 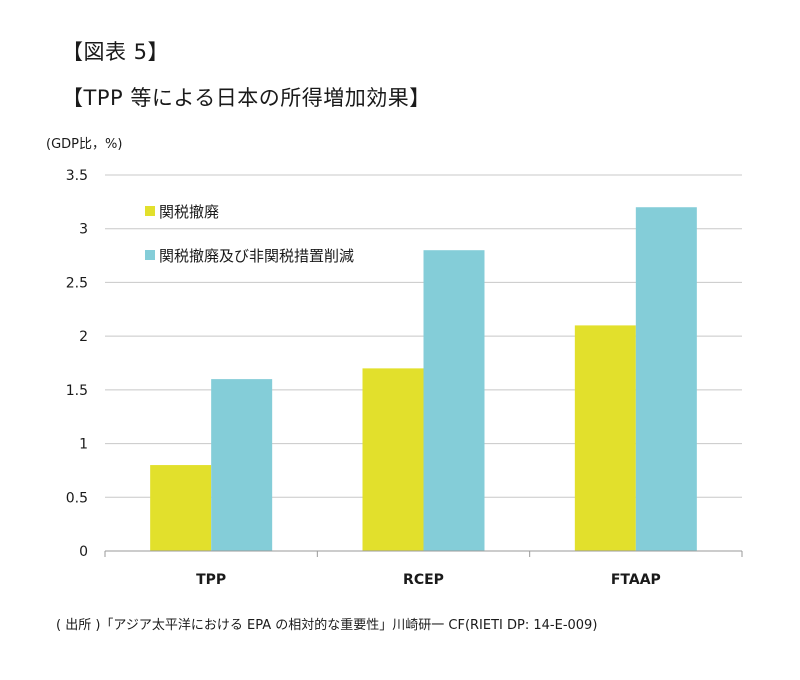 I want to click on y-tick-label: 1, so click(x=83, y=445).